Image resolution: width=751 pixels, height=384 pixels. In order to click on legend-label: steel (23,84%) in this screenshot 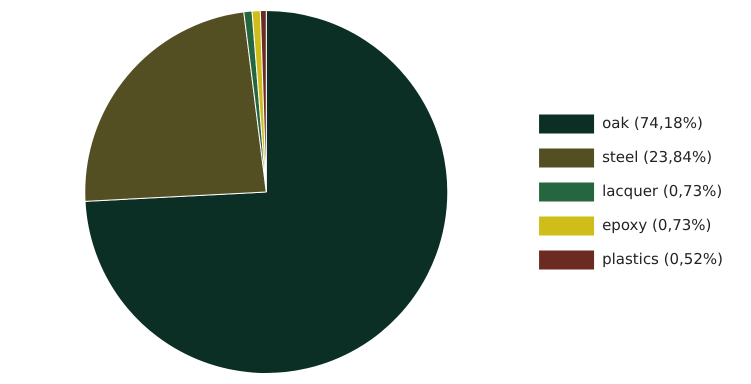, I will do `click(657, 157)`.